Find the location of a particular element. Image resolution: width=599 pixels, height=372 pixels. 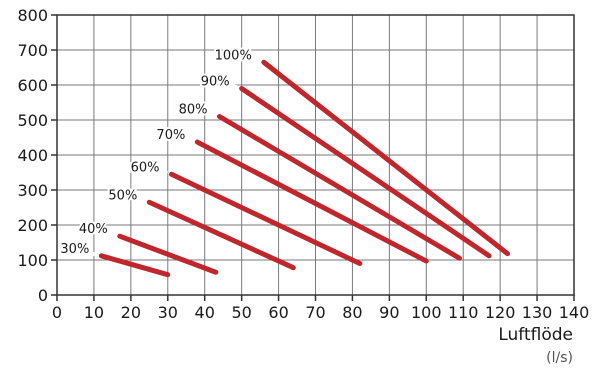

x-tick-label: 80 is located at coordinates (352, 312).